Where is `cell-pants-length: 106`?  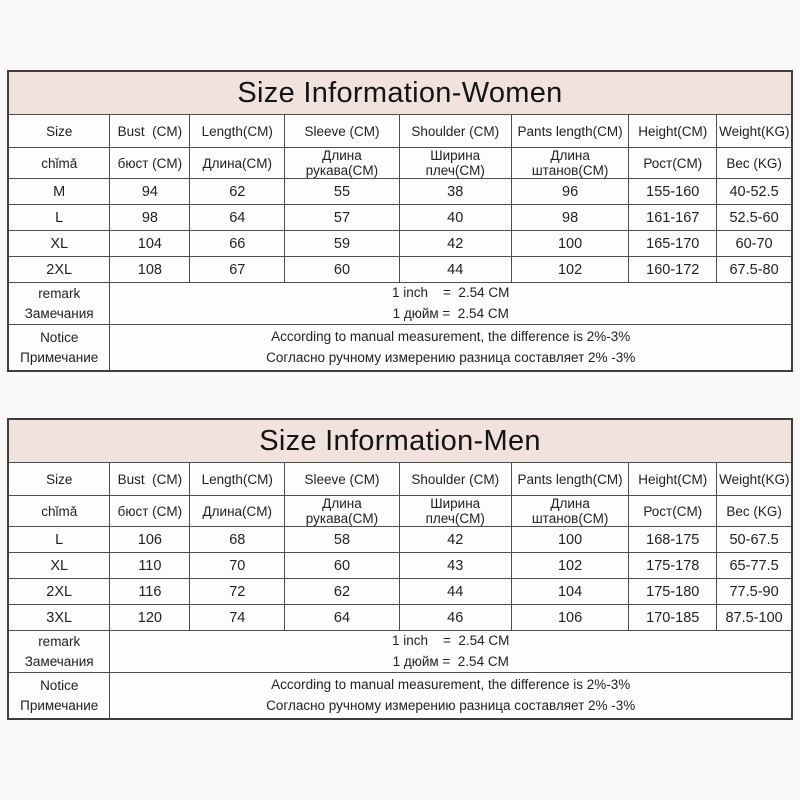
cell-pants-length: 106 is located at coordinates (570, 617).